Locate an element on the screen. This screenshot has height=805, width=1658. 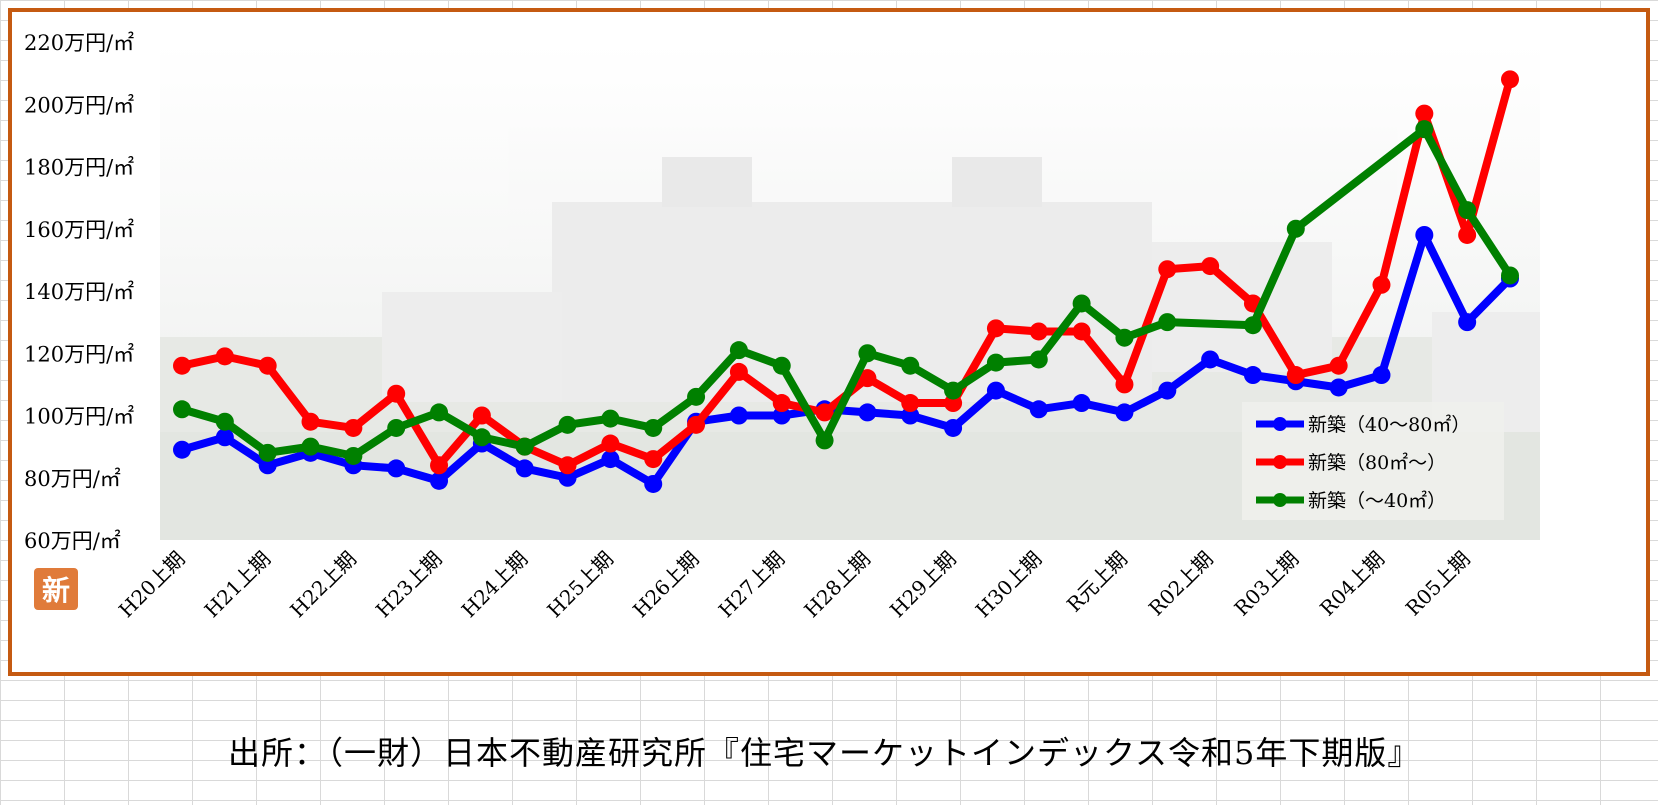
x-tick-label: H30上期 is located at coordinates (1009, 585).